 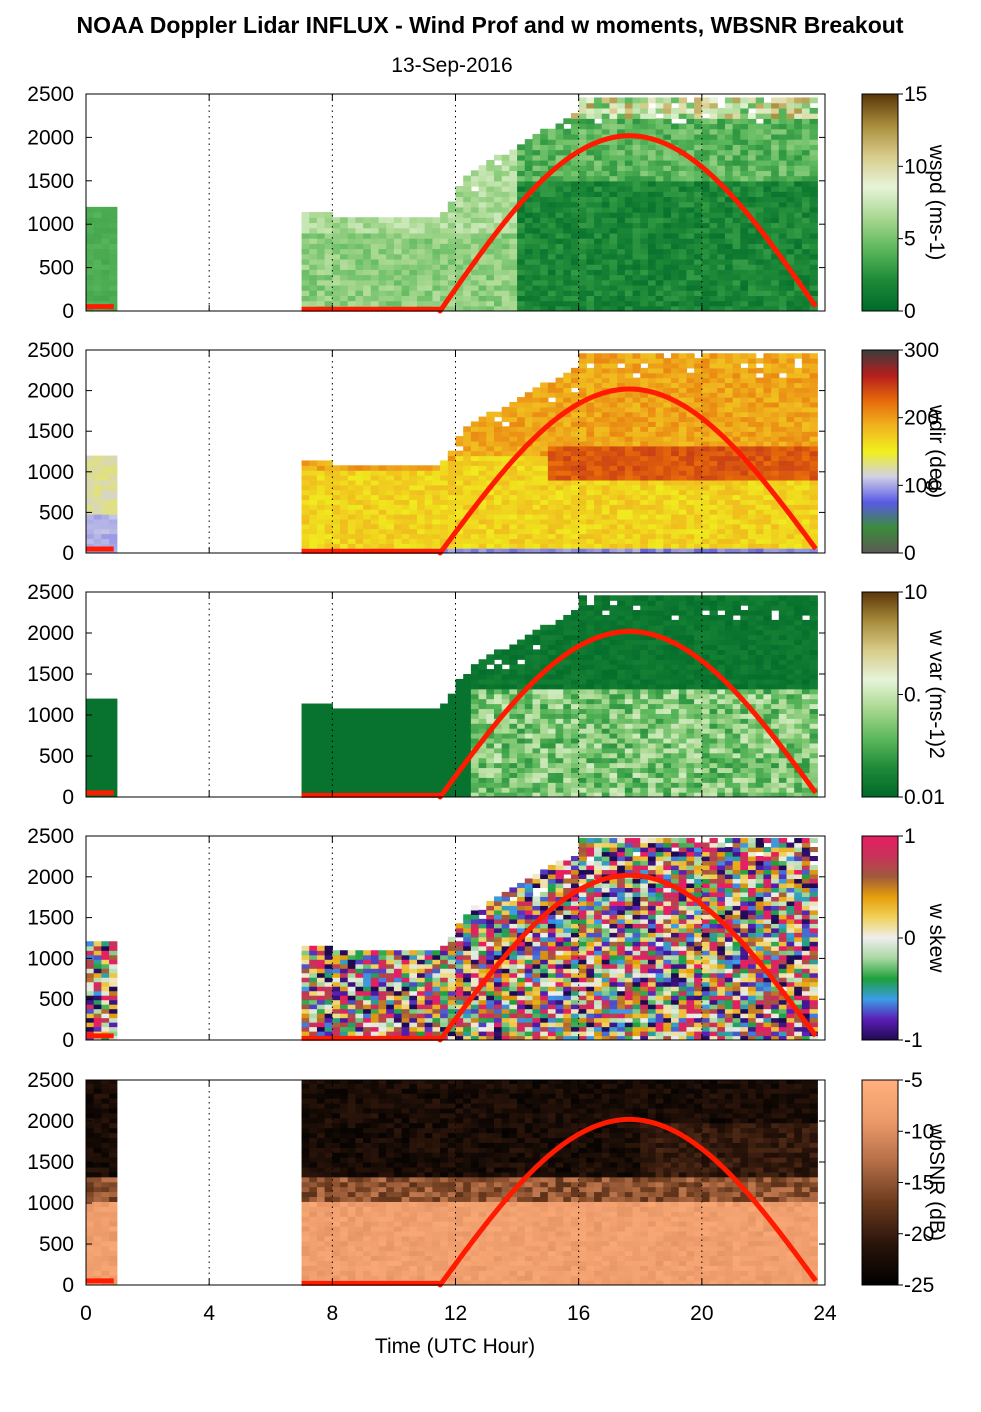 What do you see at coordinates (452, 204) in the screenshot?
I see `heatmap-cells` at bounding box center [452, 204].